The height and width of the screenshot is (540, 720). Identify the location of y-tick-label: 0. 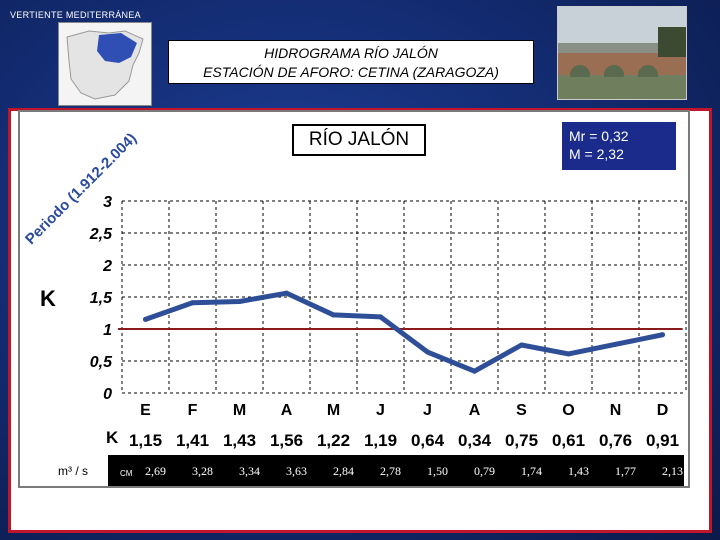
(107, 394).